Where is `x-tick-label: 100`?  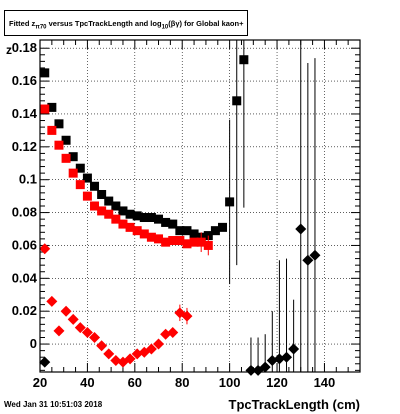 x-tick-label: 100 is located at coordinates (230, 382).